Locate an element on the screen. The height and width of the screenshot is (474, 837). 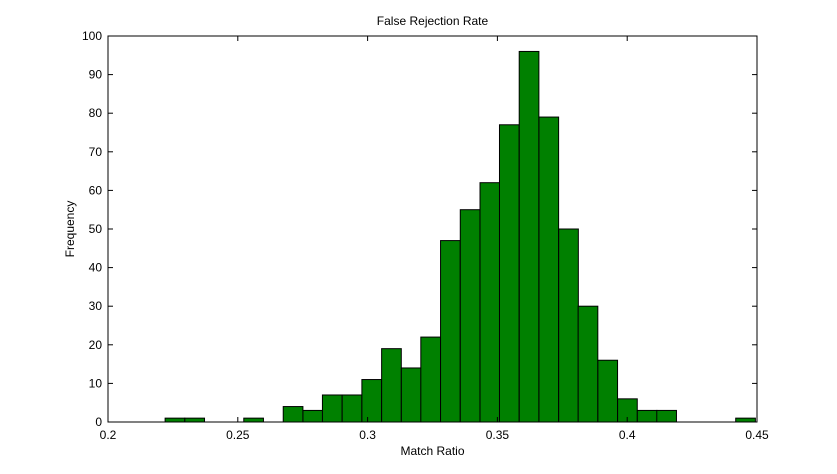
y-tick-labels: 0 10 20 30 40 50 60 70 80 90 100 is located at coordinates (92, 229).